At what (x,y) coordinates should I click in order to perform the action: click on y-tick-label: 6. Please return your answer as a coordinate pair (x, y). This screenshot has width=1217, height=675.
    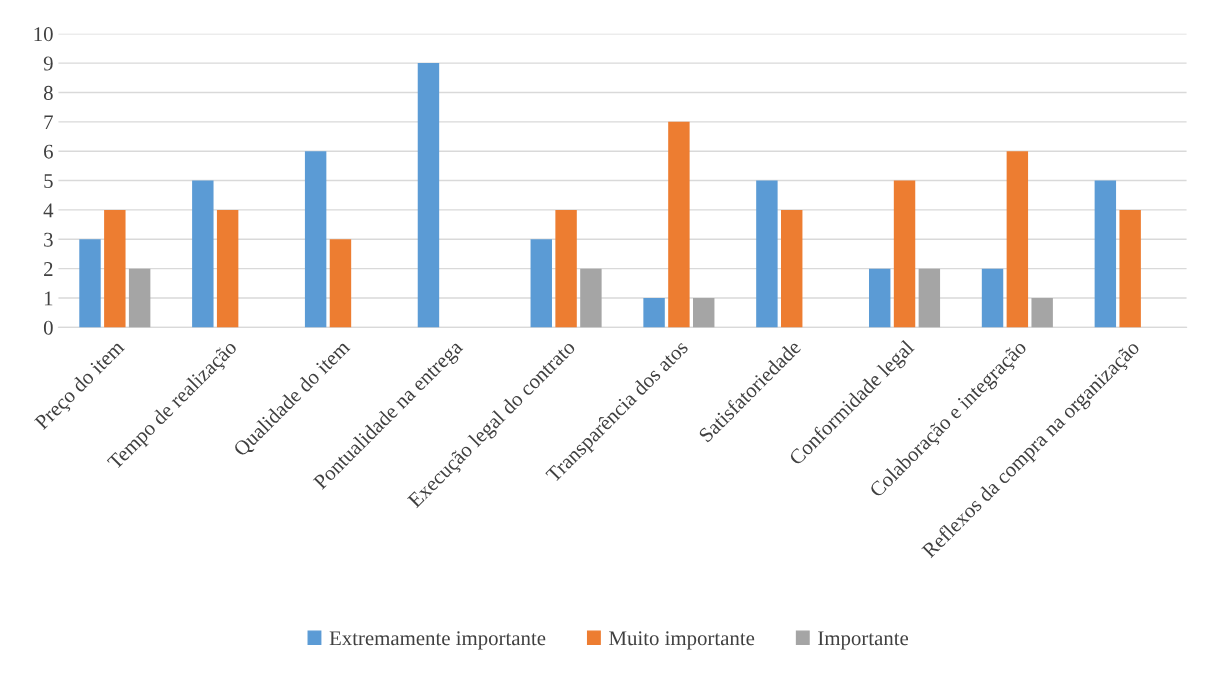
    Looking at the image, I should click on (48, 151).